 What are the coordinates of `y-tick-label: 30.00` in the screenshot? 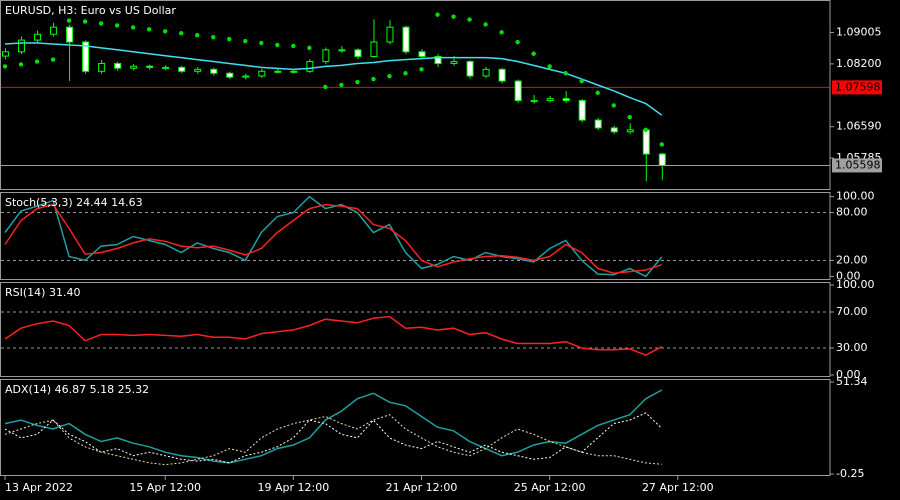 It's located at (852, 347).